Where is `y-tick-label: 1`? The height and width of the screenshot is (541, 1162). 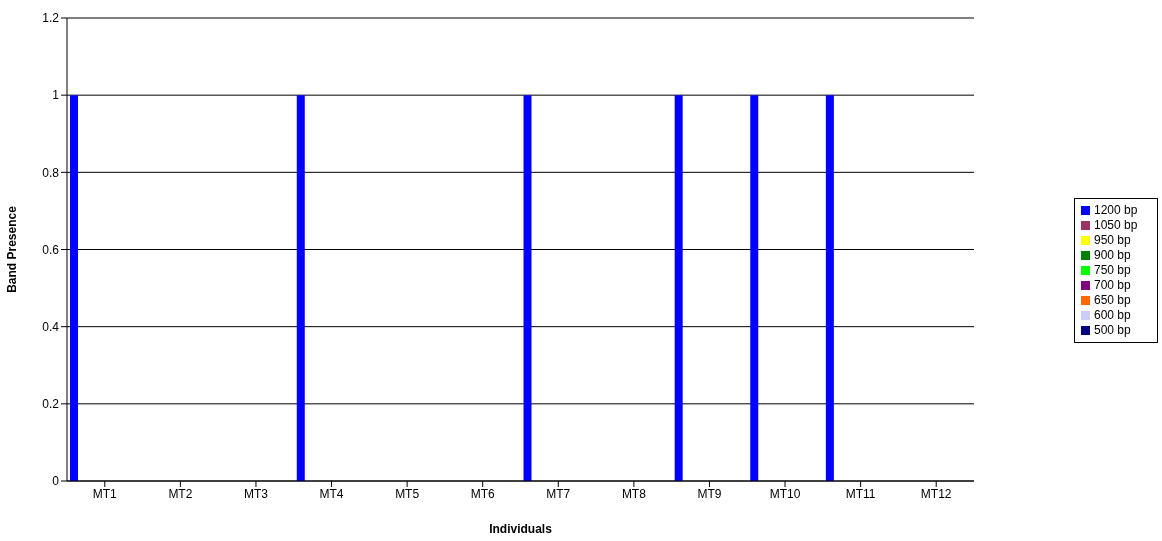
y-tick-label: 1 is located at coordinates (56, 95).